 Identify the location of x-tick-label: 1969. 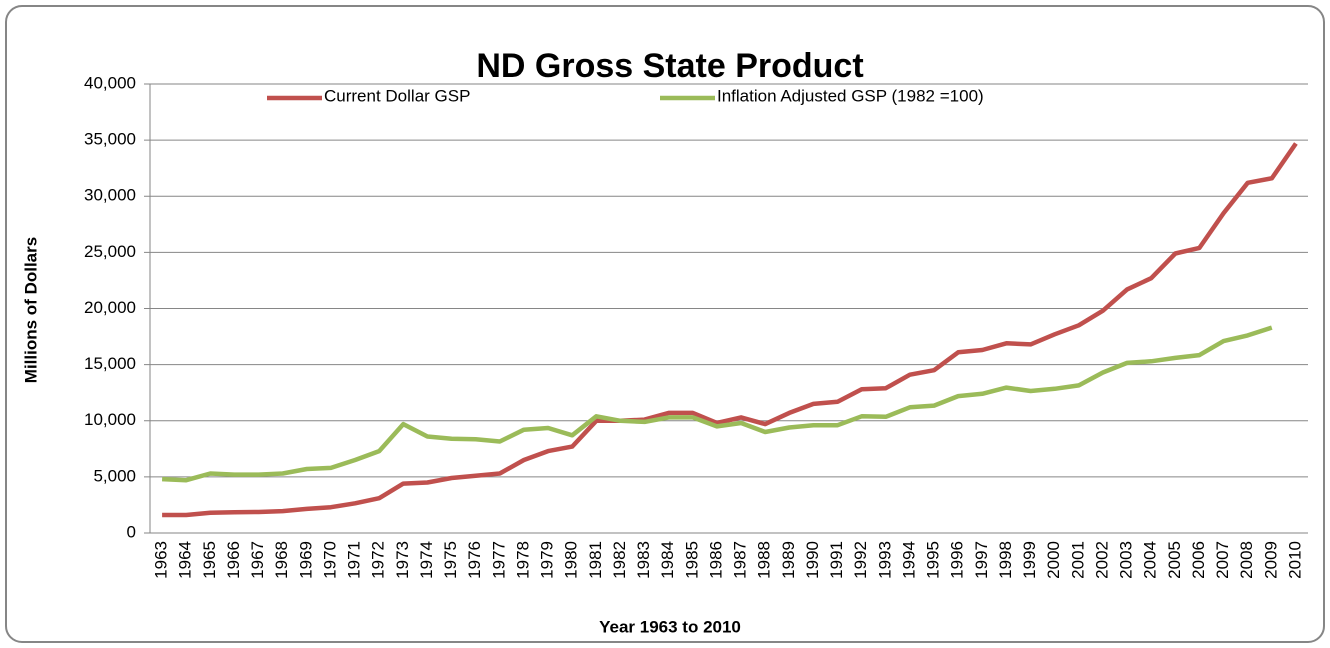
(305, 560).